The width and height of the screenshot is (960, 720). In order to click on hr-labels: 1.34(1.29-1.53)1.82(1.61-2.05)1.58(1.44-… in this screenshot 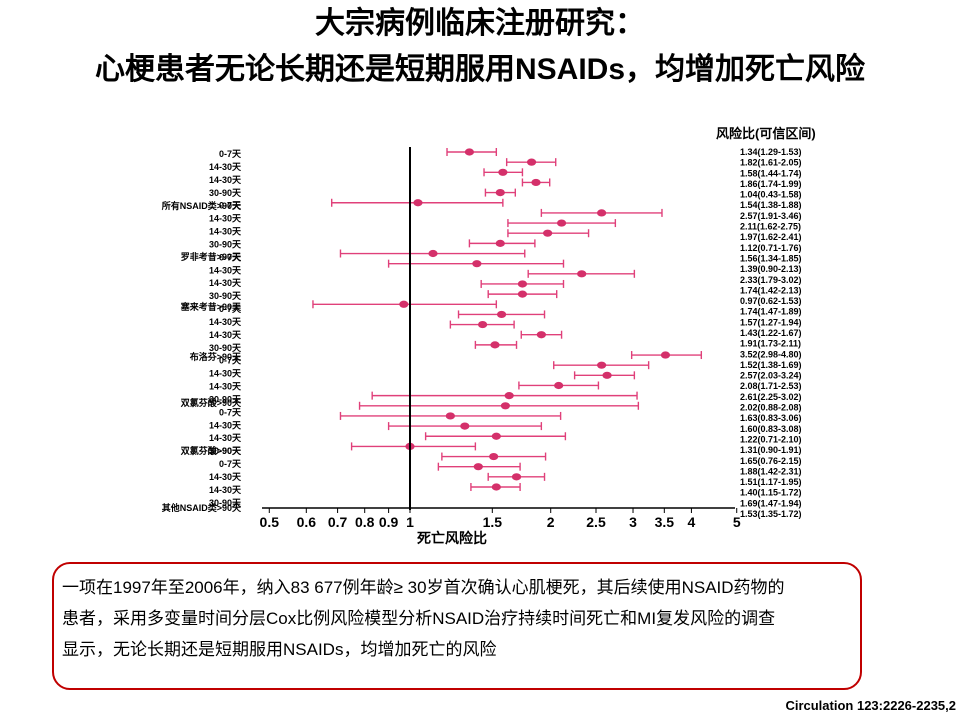, I will do `click(771, 333)`.